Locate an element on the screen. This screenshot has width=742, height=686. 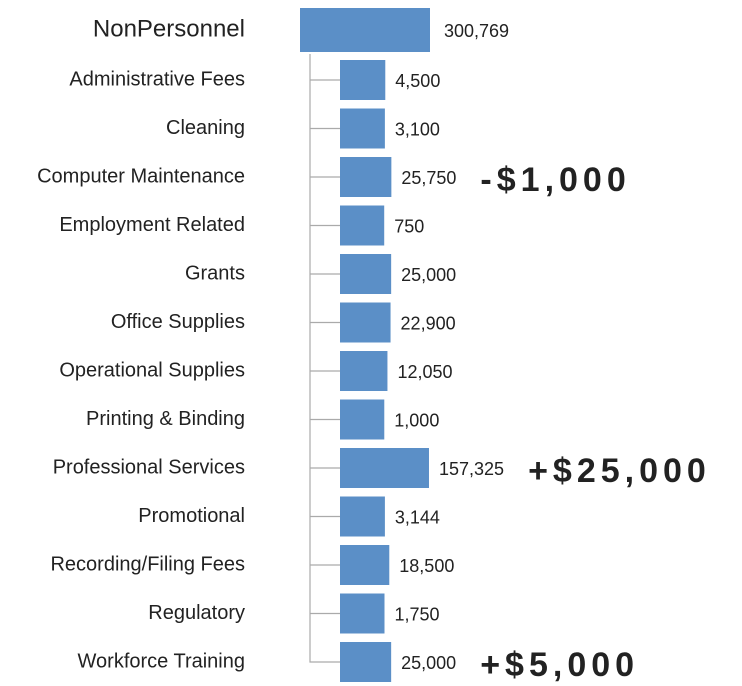
category-label: Administrative Fees is located at coordinates (157, 79).